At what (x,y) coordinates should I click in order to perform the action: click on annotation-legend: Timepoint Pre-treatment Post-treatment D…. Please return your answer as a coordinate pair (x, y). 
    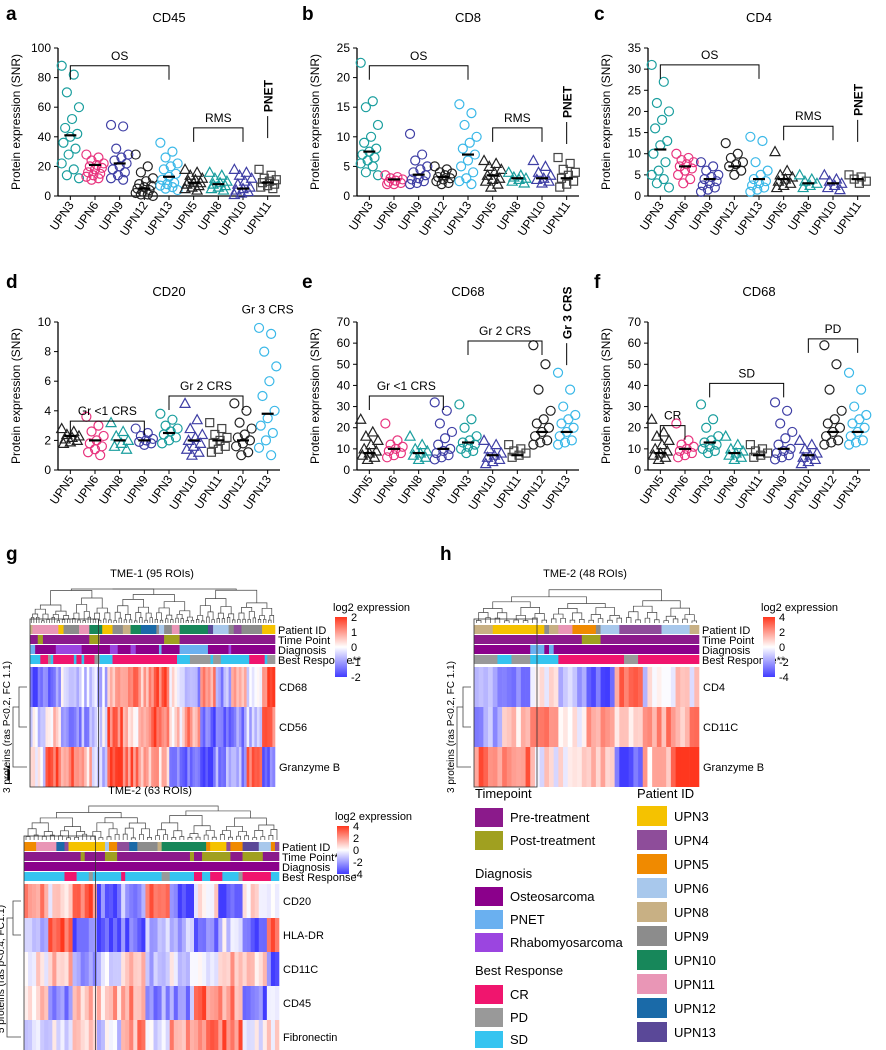
    Looking at the image, I should click on (595, 917).